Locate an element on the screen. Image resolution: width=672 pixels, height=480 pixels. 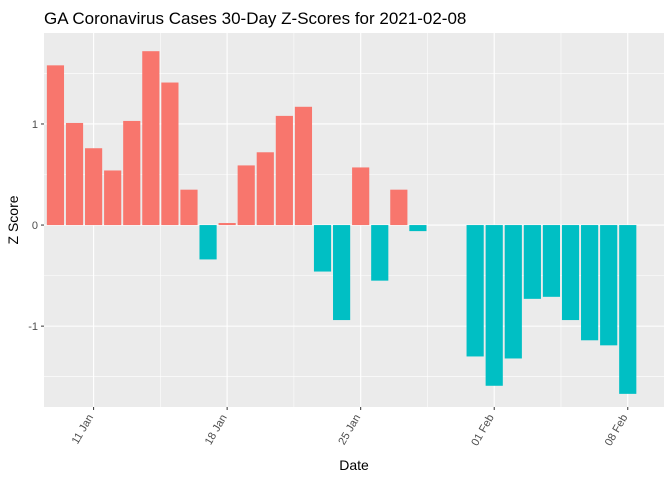
y-tick-label: -1 is located at coordinates (33, 327).